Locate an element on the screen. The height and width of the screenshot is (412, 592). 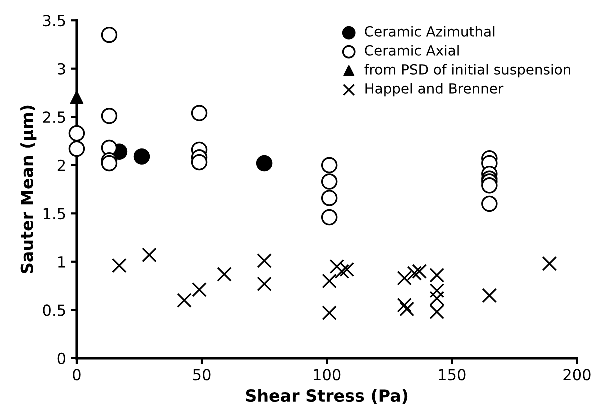
y-tick-label: 0.5 is located at coordinates (54, 310).